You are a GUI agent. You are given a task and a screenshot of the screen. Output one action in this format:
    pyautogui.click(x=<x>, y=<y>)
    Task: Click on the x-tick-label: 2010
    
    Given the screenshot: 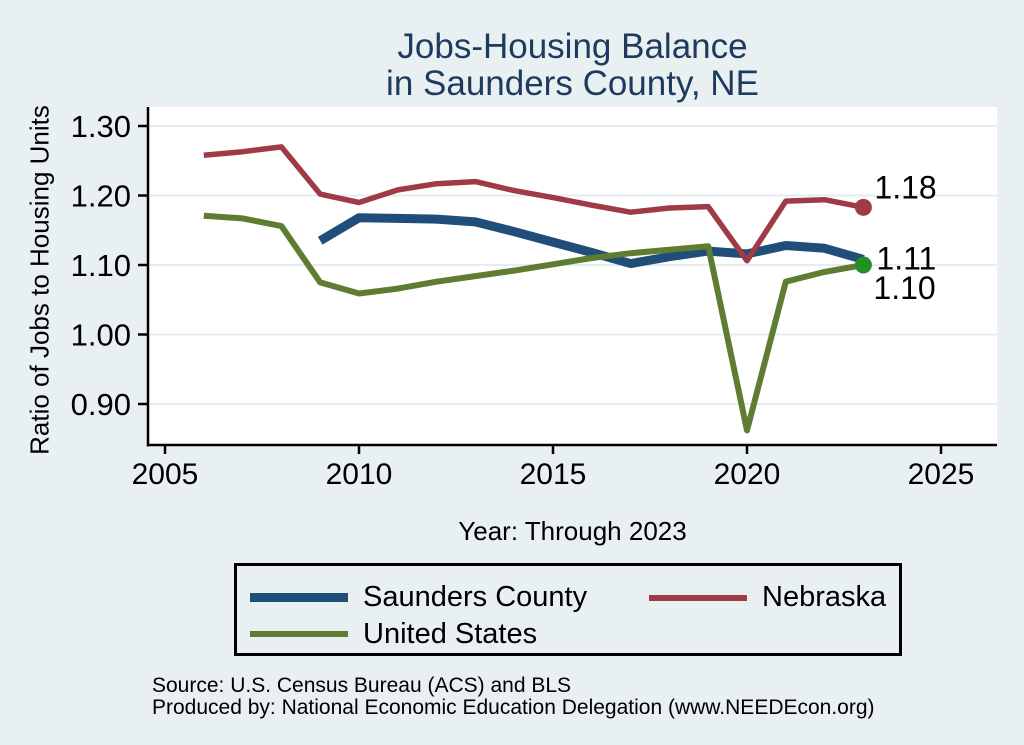 What is the action you would take?
    pyautogui.click(x=359, y=474)
    